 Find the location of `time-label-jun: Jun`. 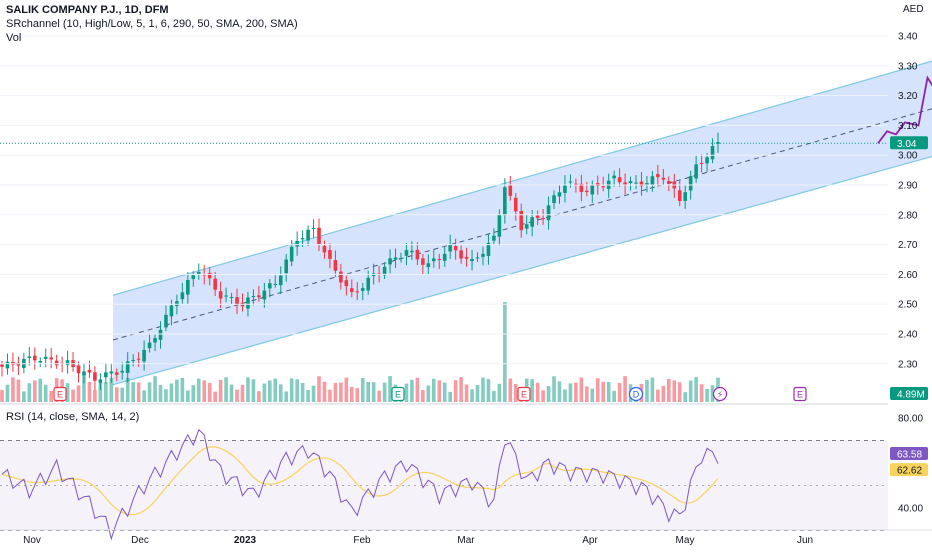

time-label-jun: Jun is located at coordinates (805, 540).